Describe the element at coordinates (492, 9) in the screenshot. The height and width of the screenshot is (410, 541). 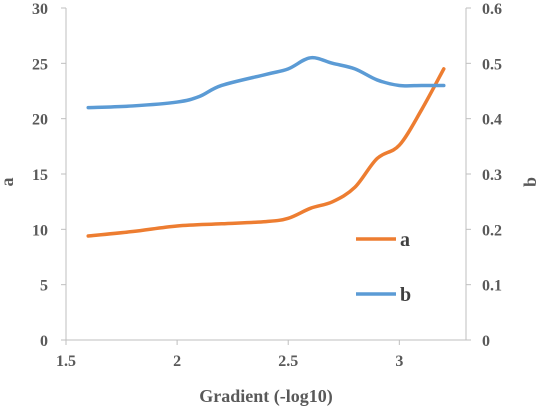
I see `y2-tick-label: 0.6` at that location.